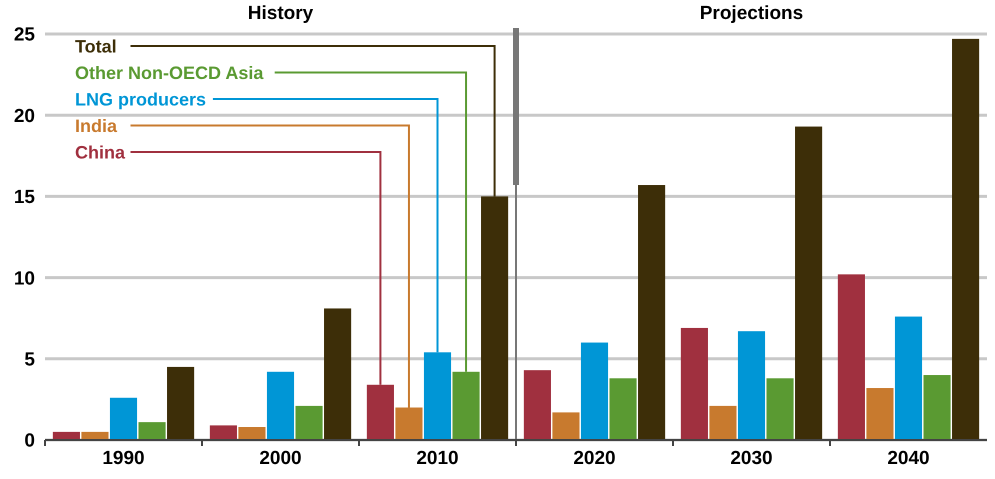 The image size is (995, 479). I want to click on x-tick-label: 2010, so click(437, 458).